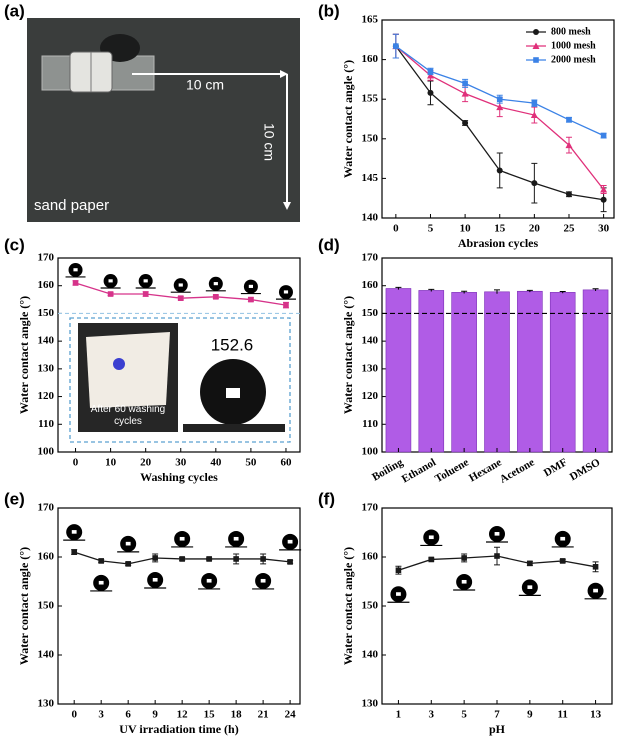 This screenshot has height=738, width=623. What do you see at coordinates (71, 205) in the screenshot?
I see `photo-label: sand paper` at bounding box center [71, 205].